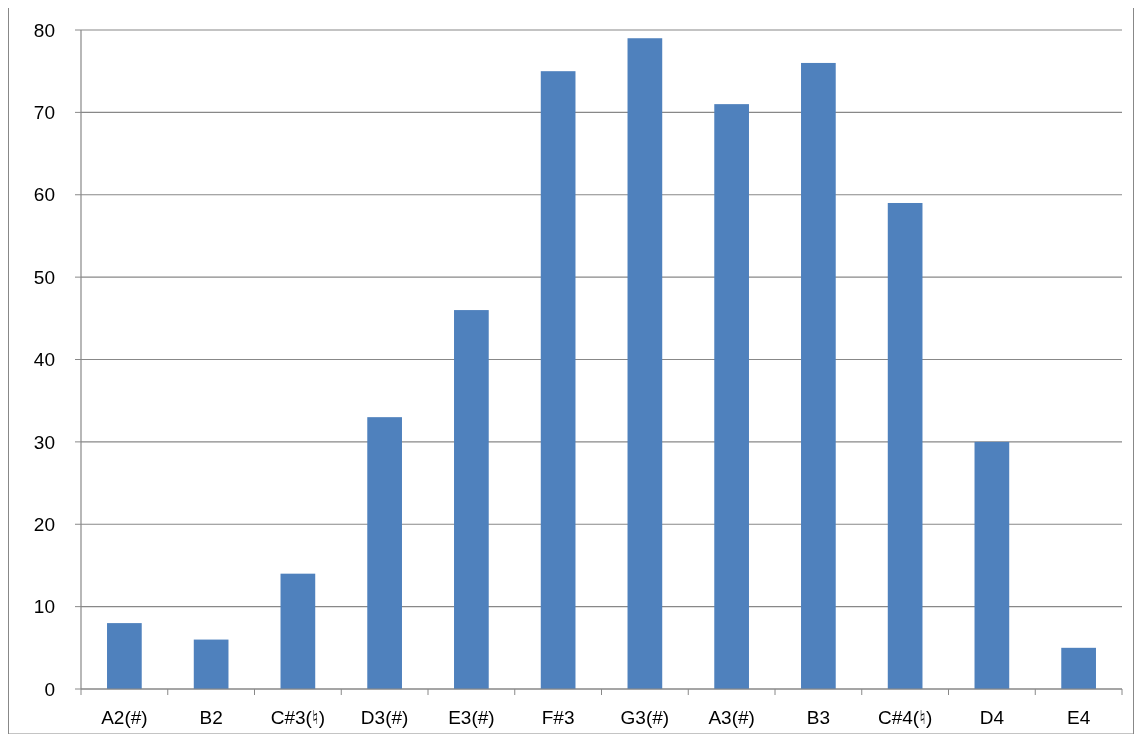 Image resolution: width=1142 pixels, height=742 pixels. What do you see at coordinates (298, 717) in the screenshot?
I see `x-tick-label: C#3(♮)` at bounding box center [298, 717].